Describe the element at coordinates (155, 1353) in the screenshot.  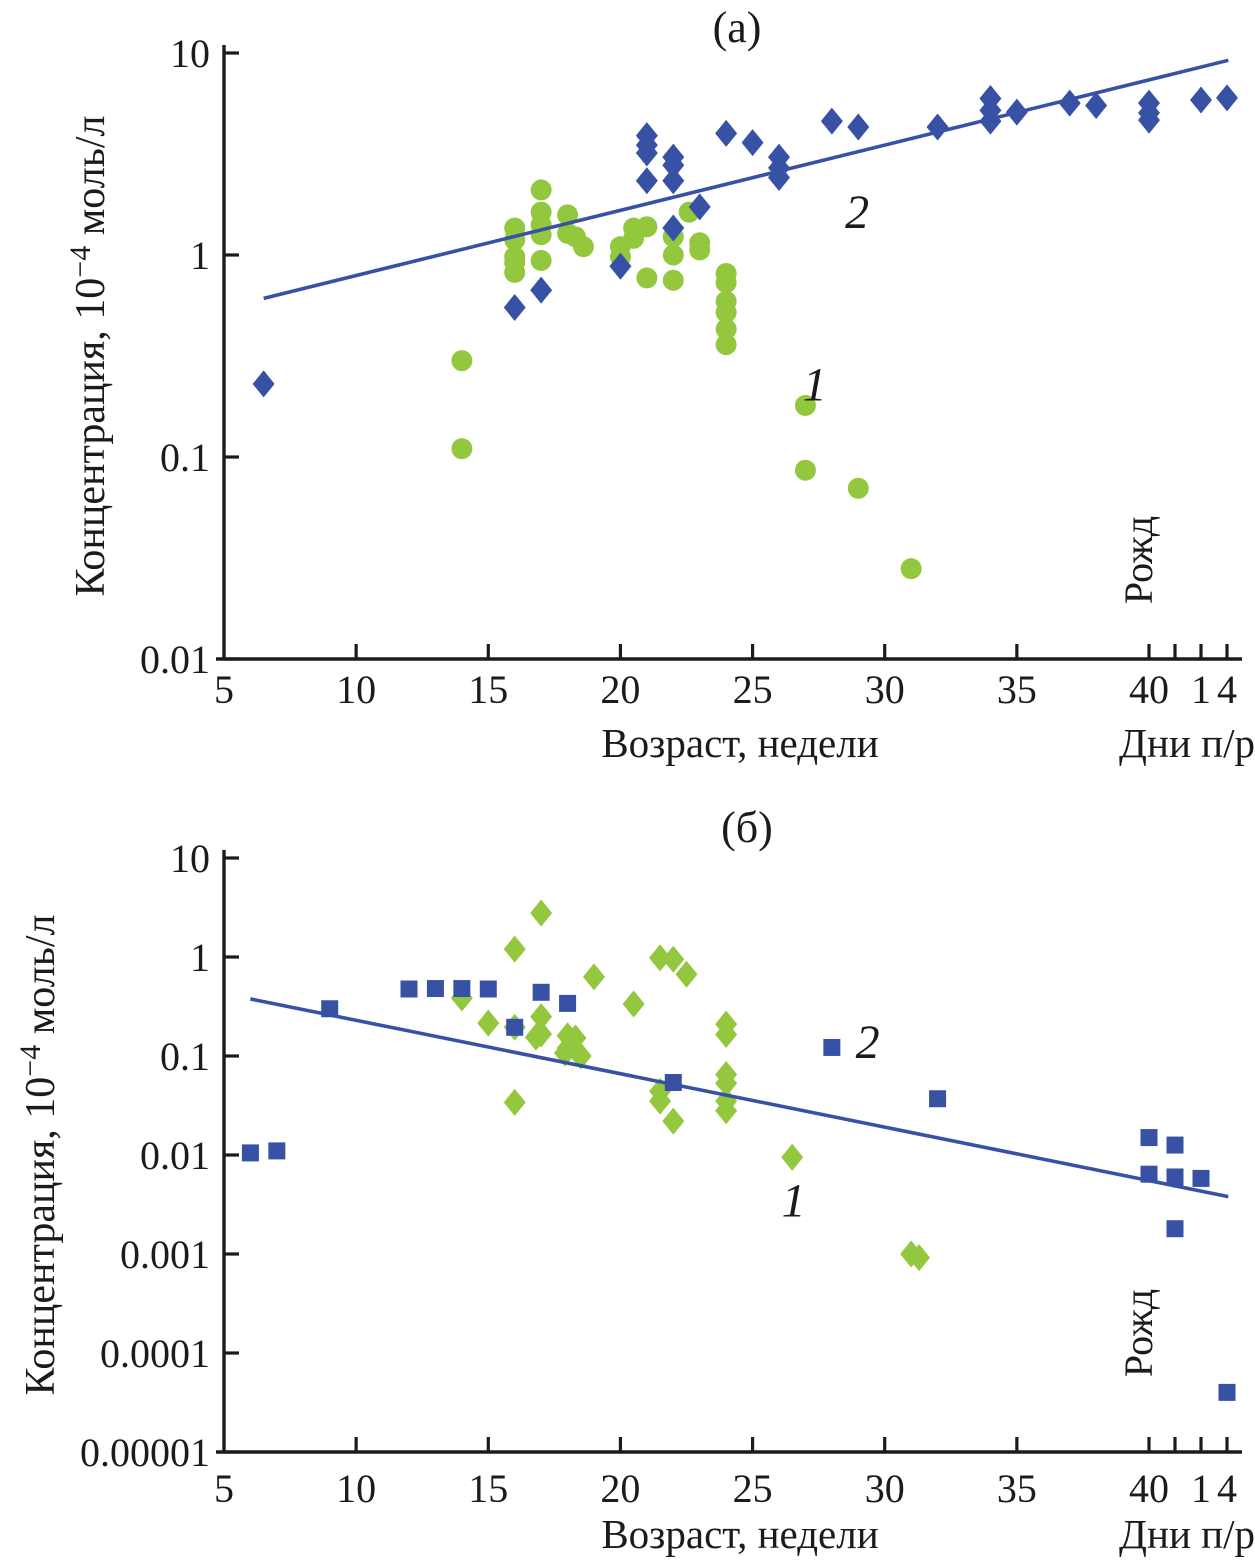
I see `y-tick-label: 0.0001` at that location.